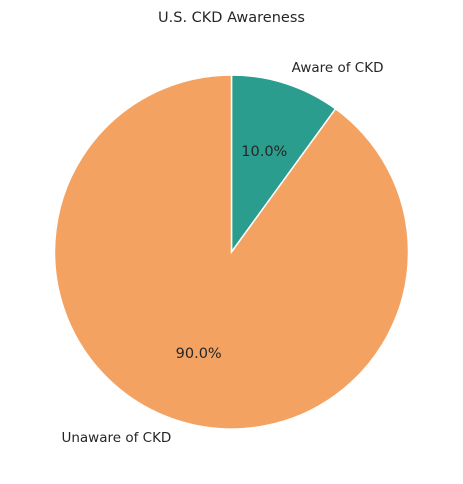 The height and width of the screenshot is (484, 463). I want to click on slice-percent-label: 90.0%, so click(199, 354).